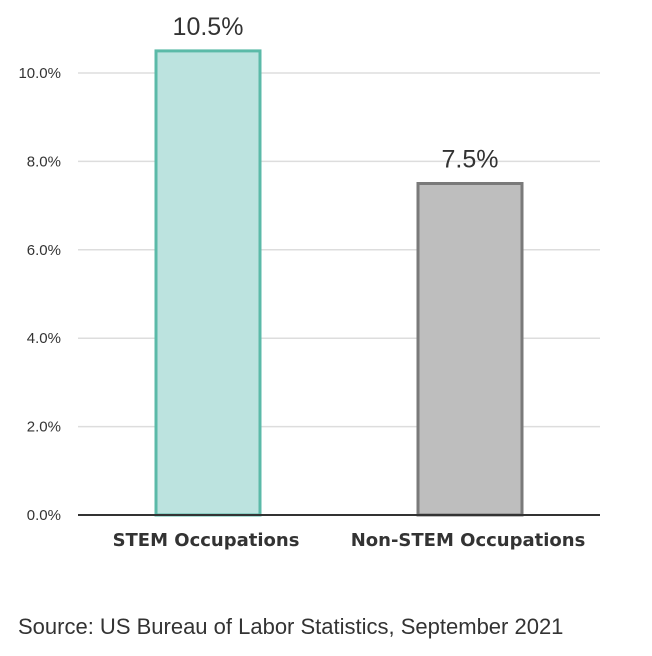 This screenshot has height=656, width=652. What do you see at coordinates (349, 540) in the screenshot?
I see `category-labels: STEM Occupations Non-STEM Occupations` at bounding box center [349, 540].